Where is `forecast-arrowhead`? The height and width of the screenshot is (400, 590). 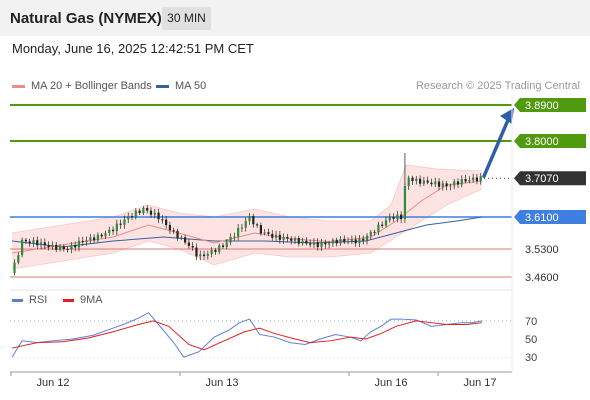
forecast-arrowhead is located at coordinates (507, 116).